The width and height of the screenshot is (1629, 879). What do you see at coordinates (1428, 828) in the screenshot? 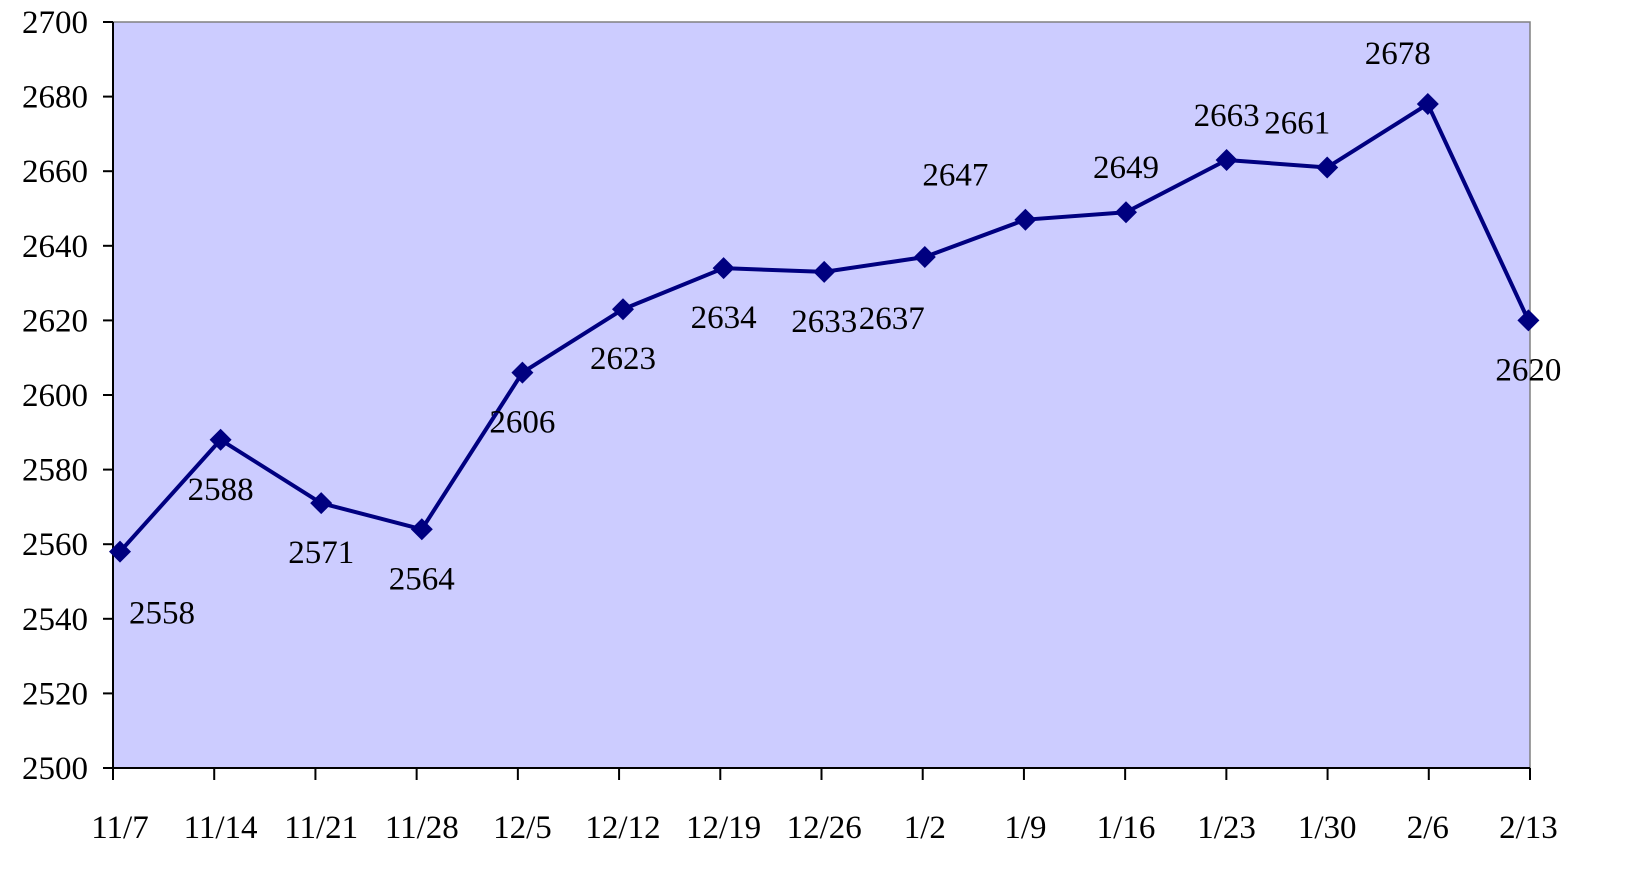
I see `x-tick-label: 2/6` at bounding box center [1428, 828].